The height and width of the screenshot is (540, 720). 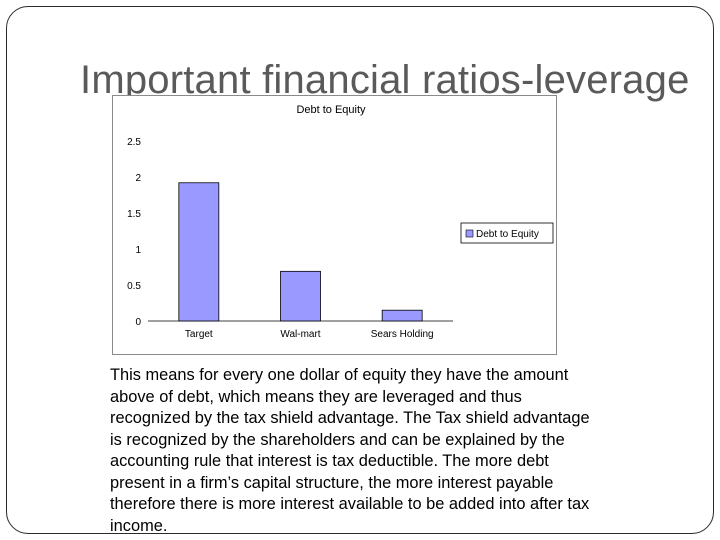 What do you see at coordinates (300, 334) in the screenshot?
I see `x-tick-label: Wal-mart` at bounding box center [300, 334].